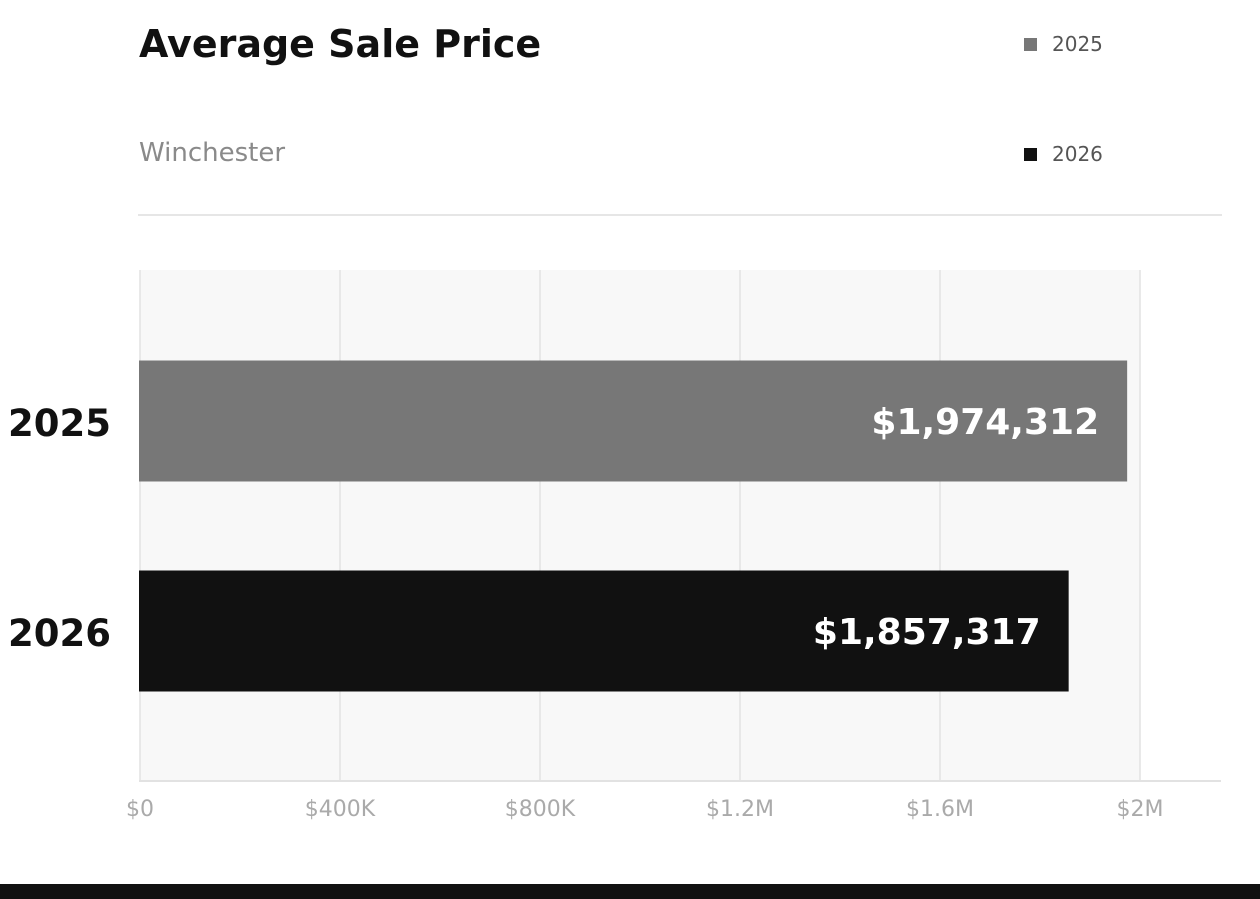  What do you see at coordinates (140, 809) in the screenshot?
I see `x-tick-label-0: $0` at bounding box center [140, 809].